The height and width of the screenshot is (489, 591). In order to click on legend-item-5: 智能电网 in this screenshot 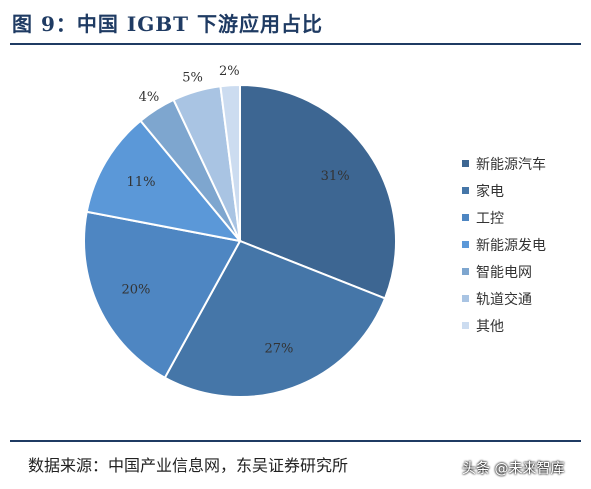, I will do `click(504, 271)`.